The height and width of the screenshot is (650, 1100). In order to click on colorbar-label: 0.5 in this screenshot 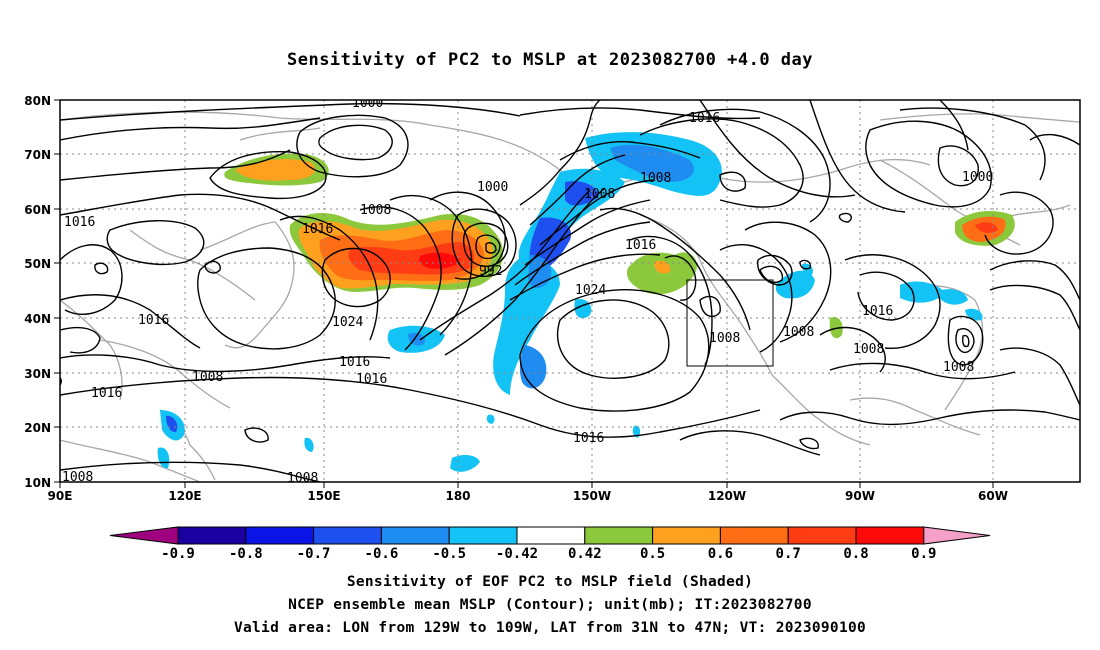, I will do `click(652, 554)`.